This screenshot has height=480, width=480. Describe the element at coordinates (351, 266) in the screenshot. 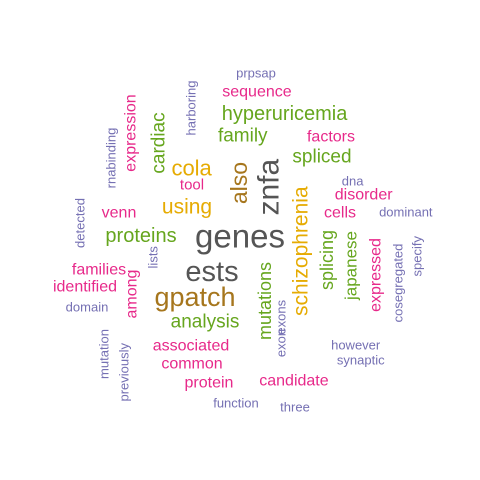

I see `word-japanese: japanese` at that location.